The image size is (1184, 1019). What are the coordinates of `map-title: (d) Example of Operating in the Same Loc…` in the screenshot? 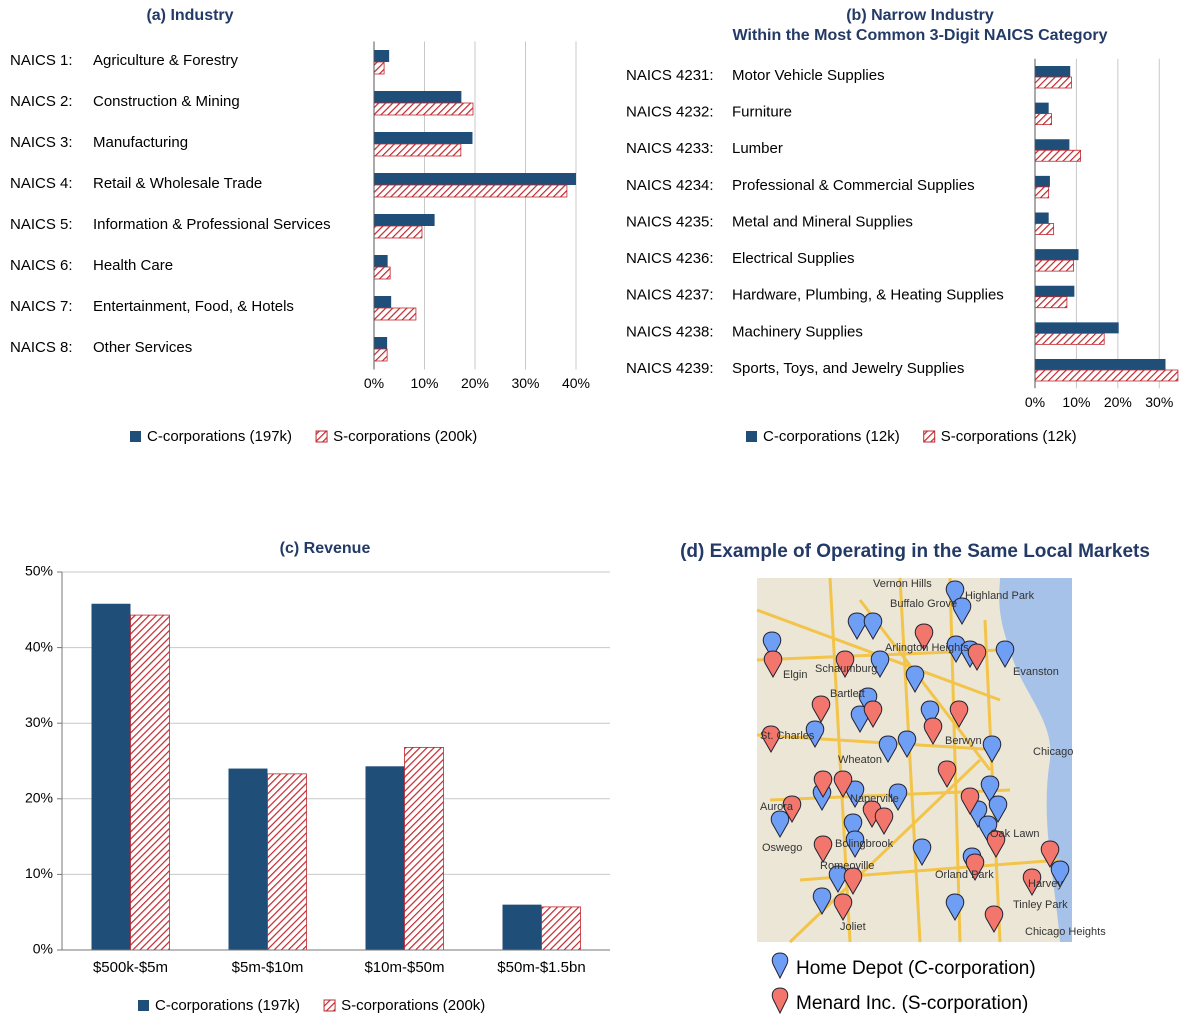 It's located at (915, 551).